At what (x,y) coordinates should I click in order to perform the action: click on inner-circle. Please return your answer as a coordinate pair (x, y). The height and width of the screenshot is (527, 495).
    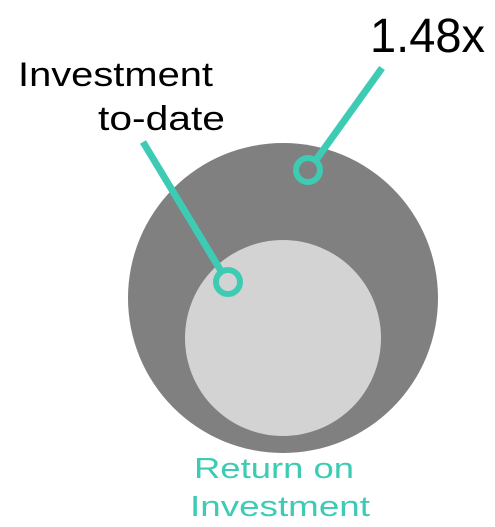
    Looking at the image, I should click on (283, 338).